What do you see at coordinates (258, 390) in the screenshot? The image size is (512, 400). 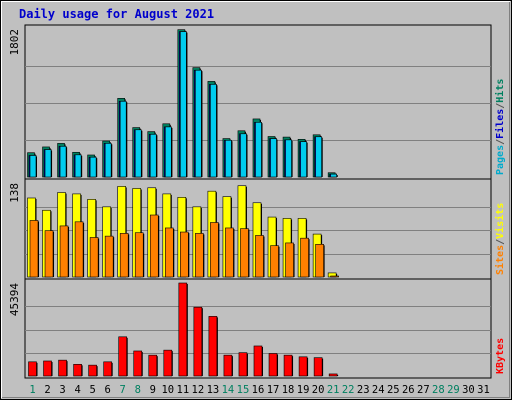 I see `day-tick-label: 16` at bounding box center [258, 390].